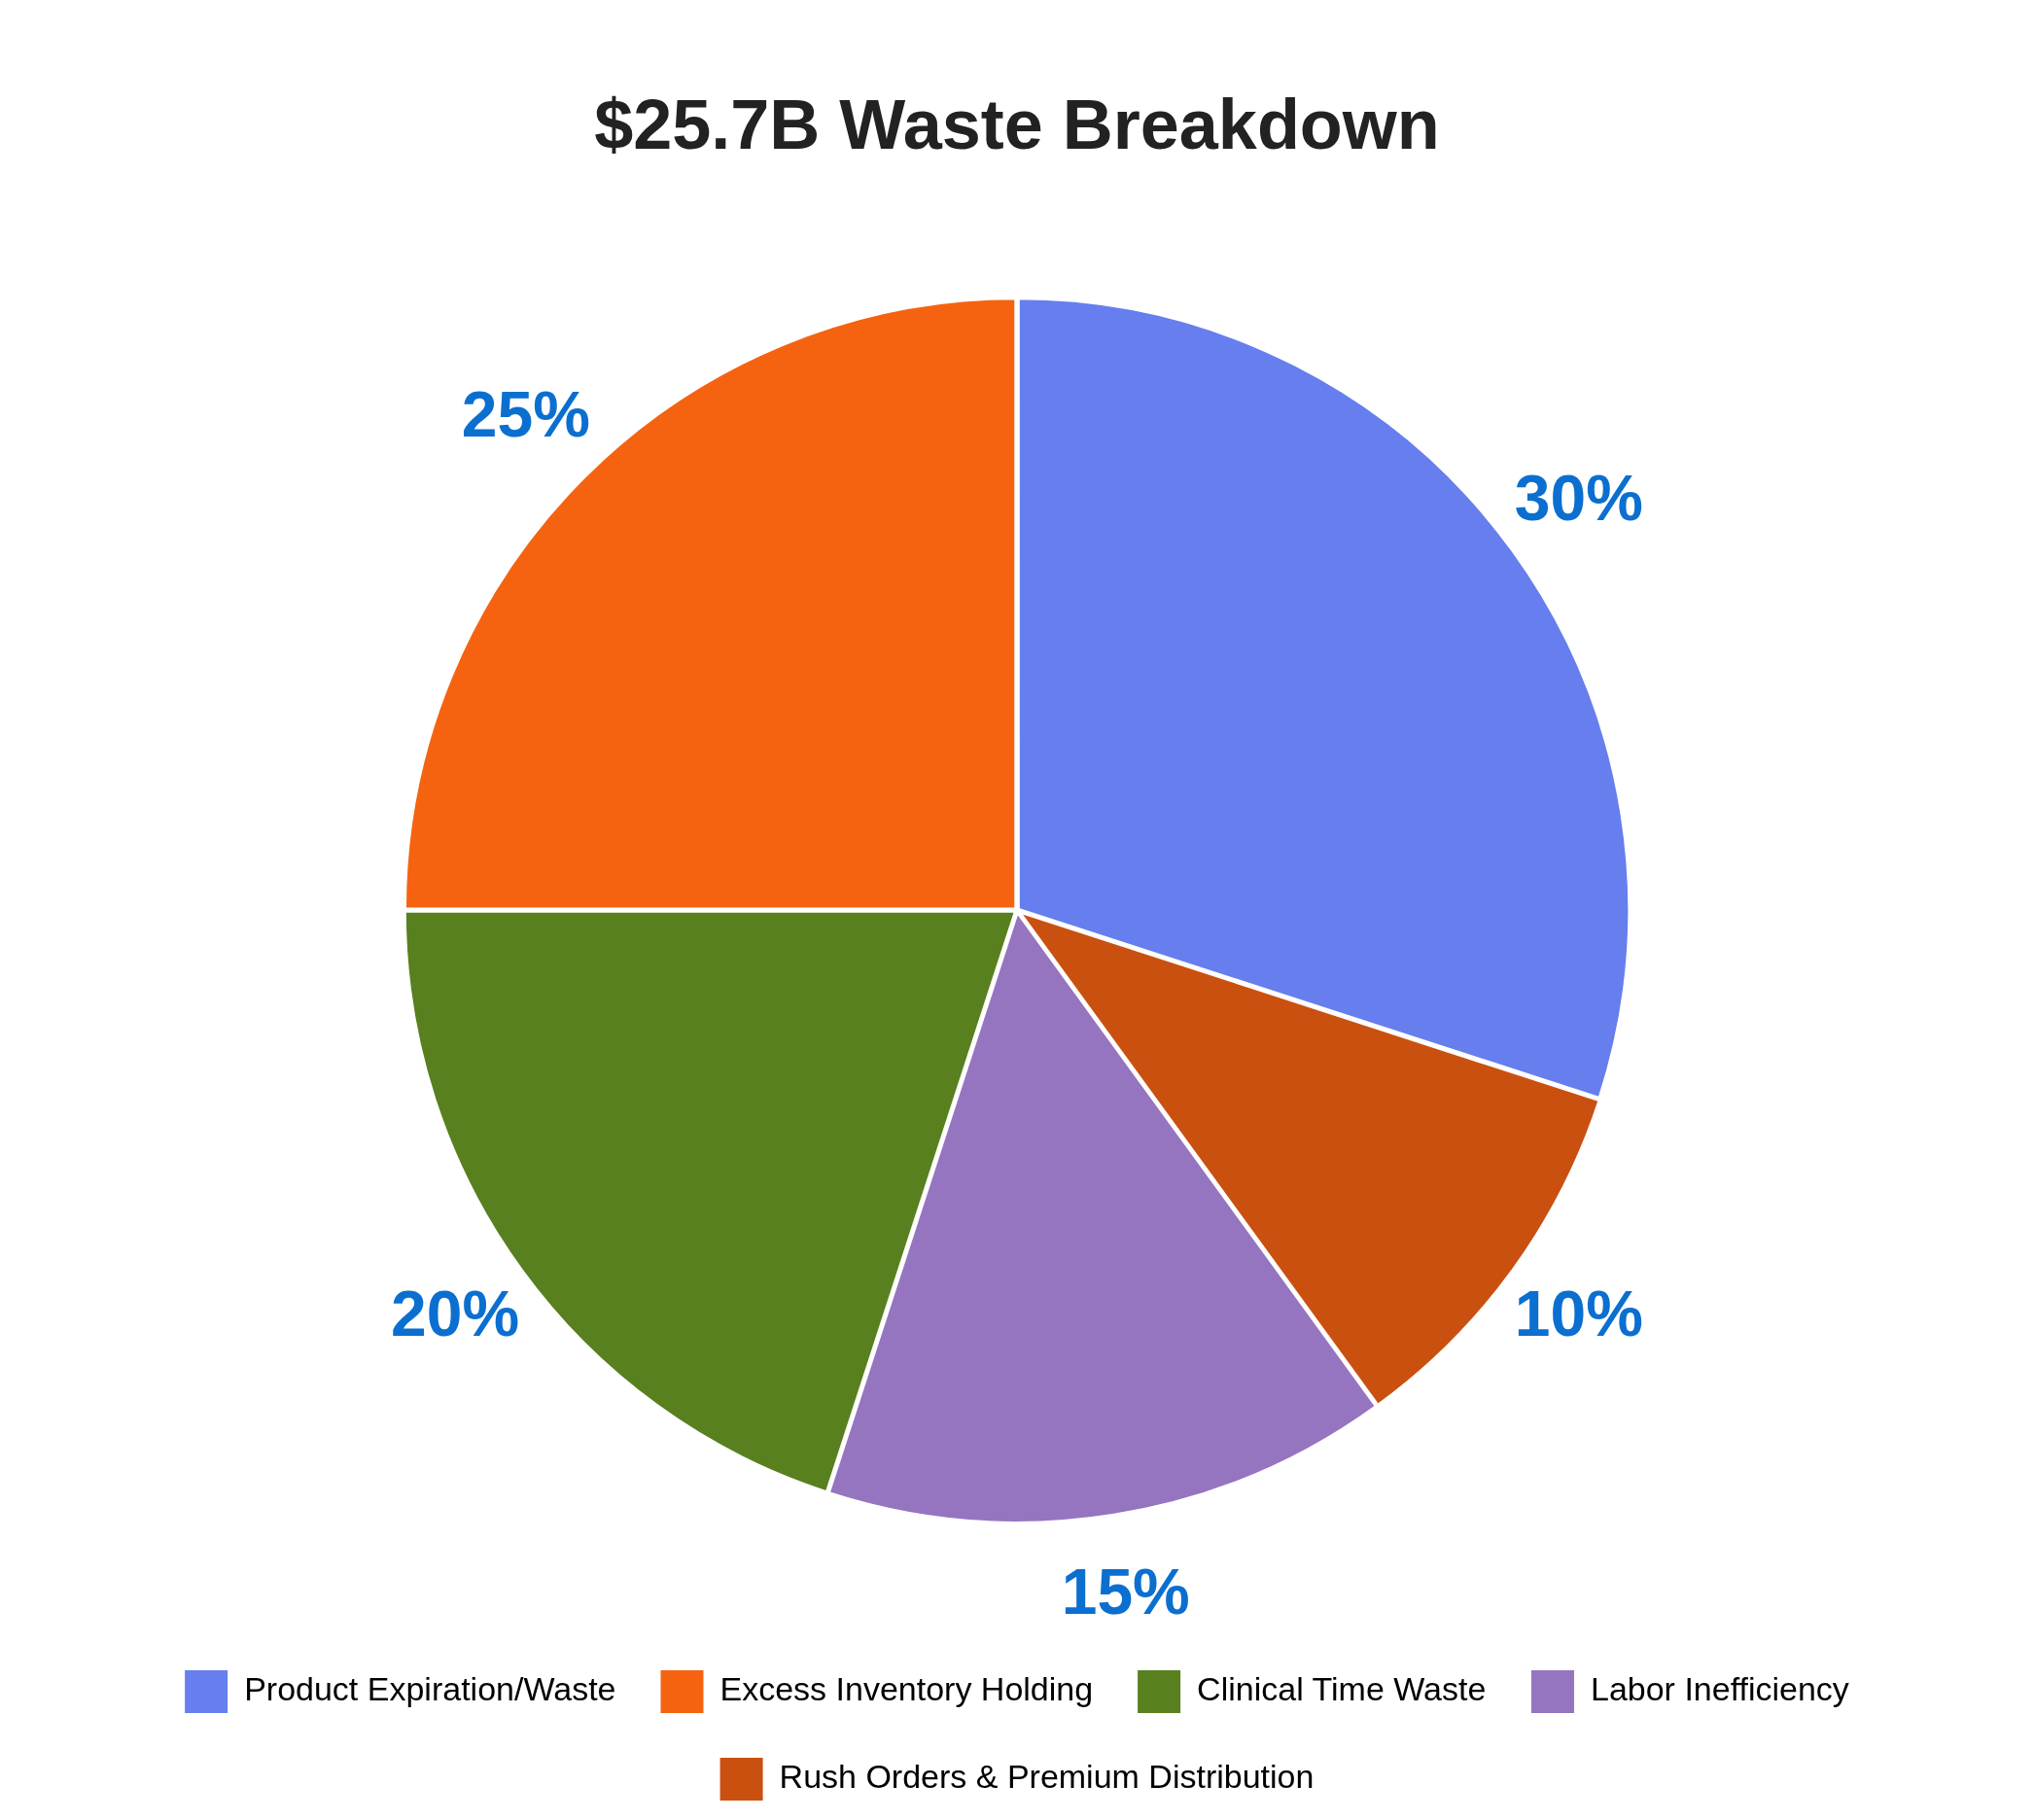  Describe the element at coordinates (1342, 1689) in the screenshot. I see `legend-label: Clinical Time Waste` at that location.